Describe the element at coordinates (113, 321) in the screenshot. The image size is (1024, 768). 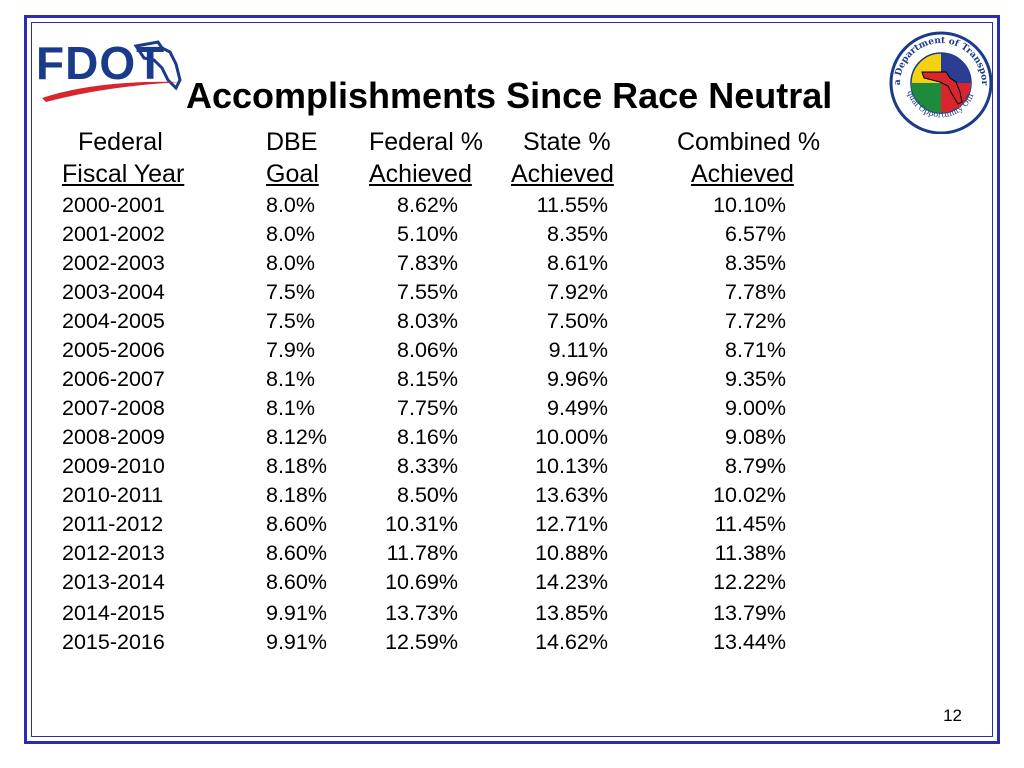
I see `cell-year: 2004-2005` at that location.